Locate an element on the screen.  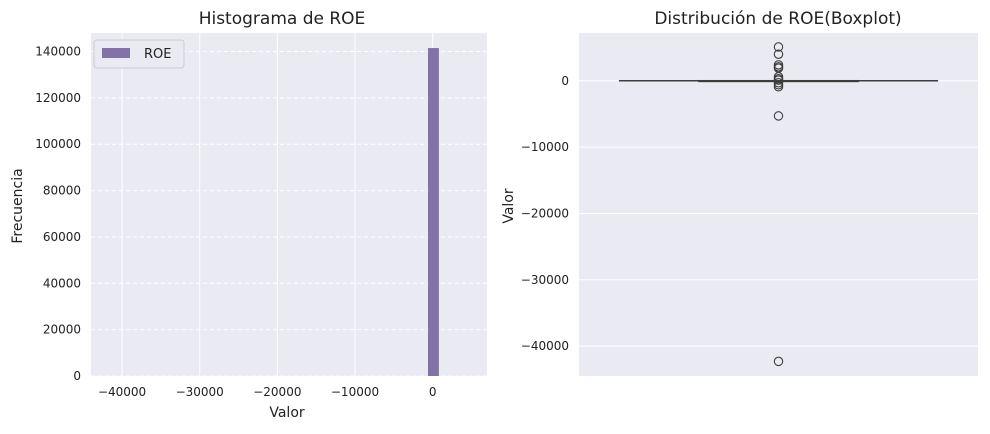
boxplot-y-tick-label: −40000 is located at coordinates (545, 346).